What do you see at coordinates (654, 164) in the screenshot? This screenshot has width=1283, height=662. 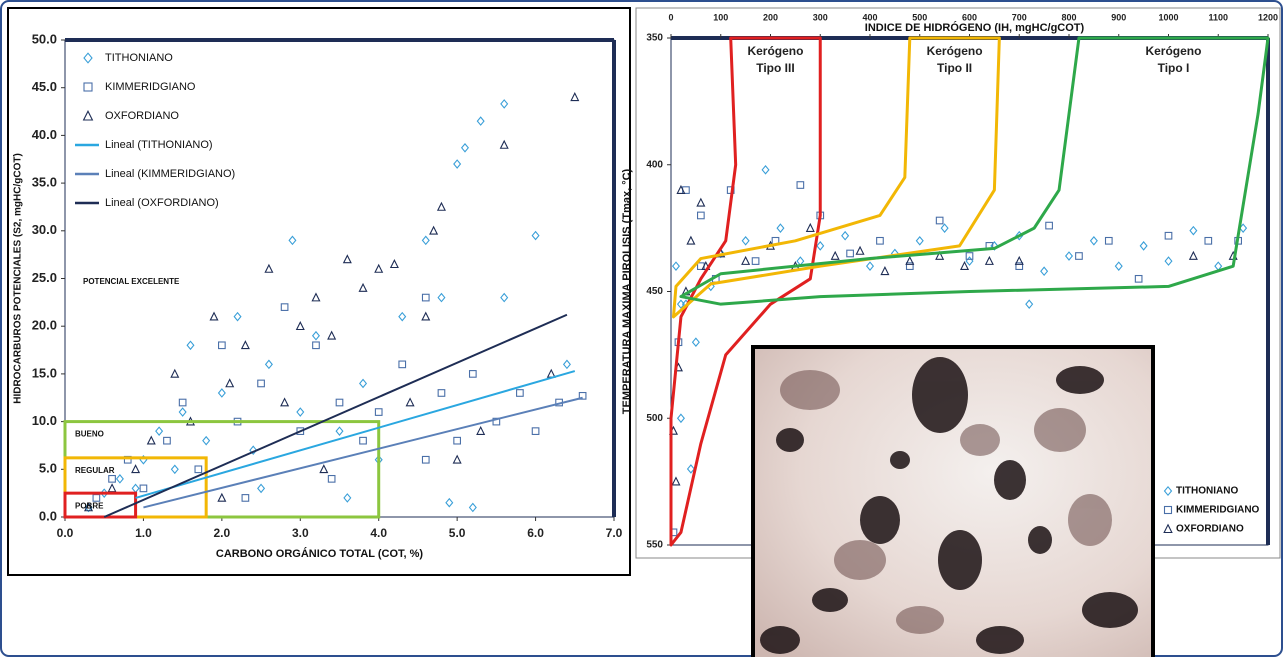 I see `y-tick-label: 400` at bounding box center [654, 164].